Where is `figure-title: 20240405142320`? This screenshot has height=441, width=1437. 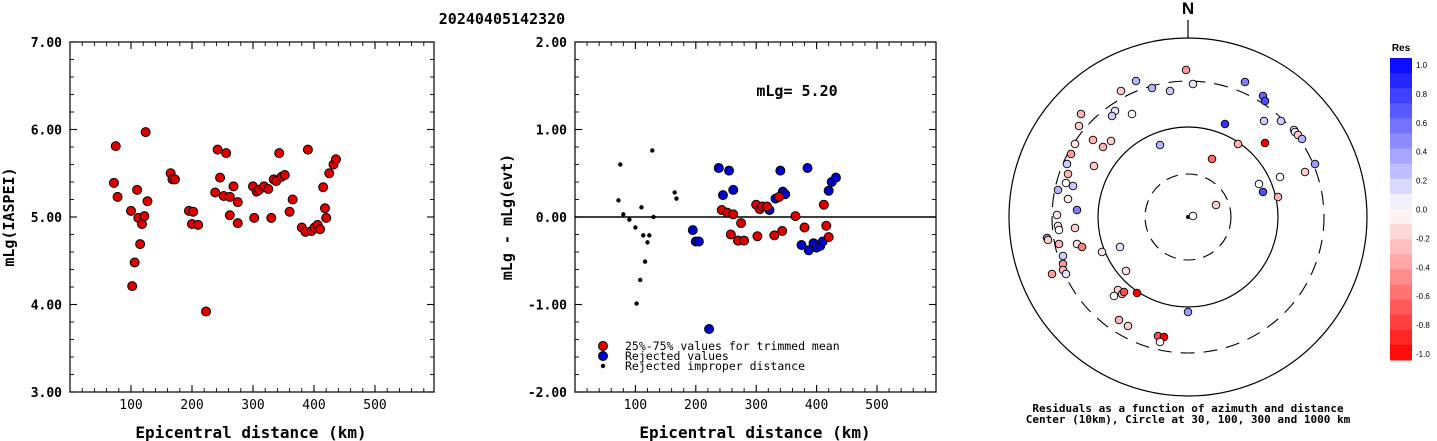
figure-title: 20240405142320 is located at coordinates (502, 19).